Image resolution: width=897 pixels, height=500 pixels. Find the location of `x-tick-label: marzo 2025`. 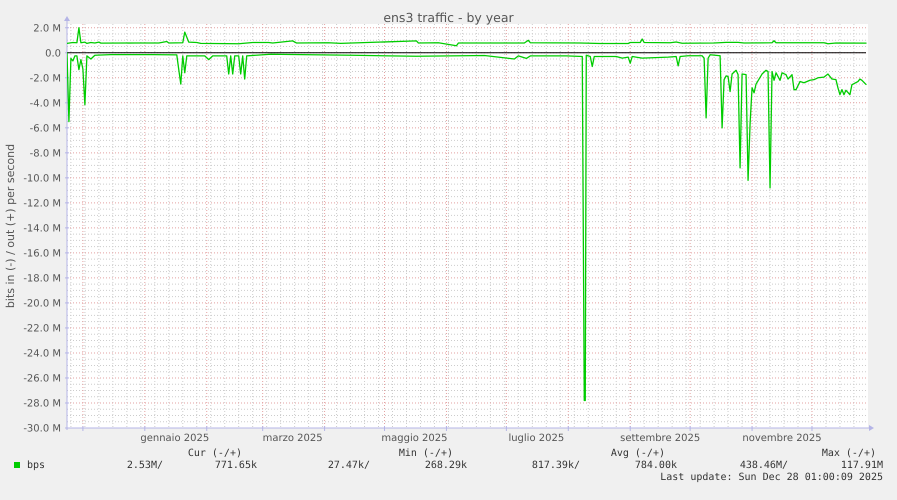

x-tick-label: marzo 2025 is located at coordinates (292, 438).